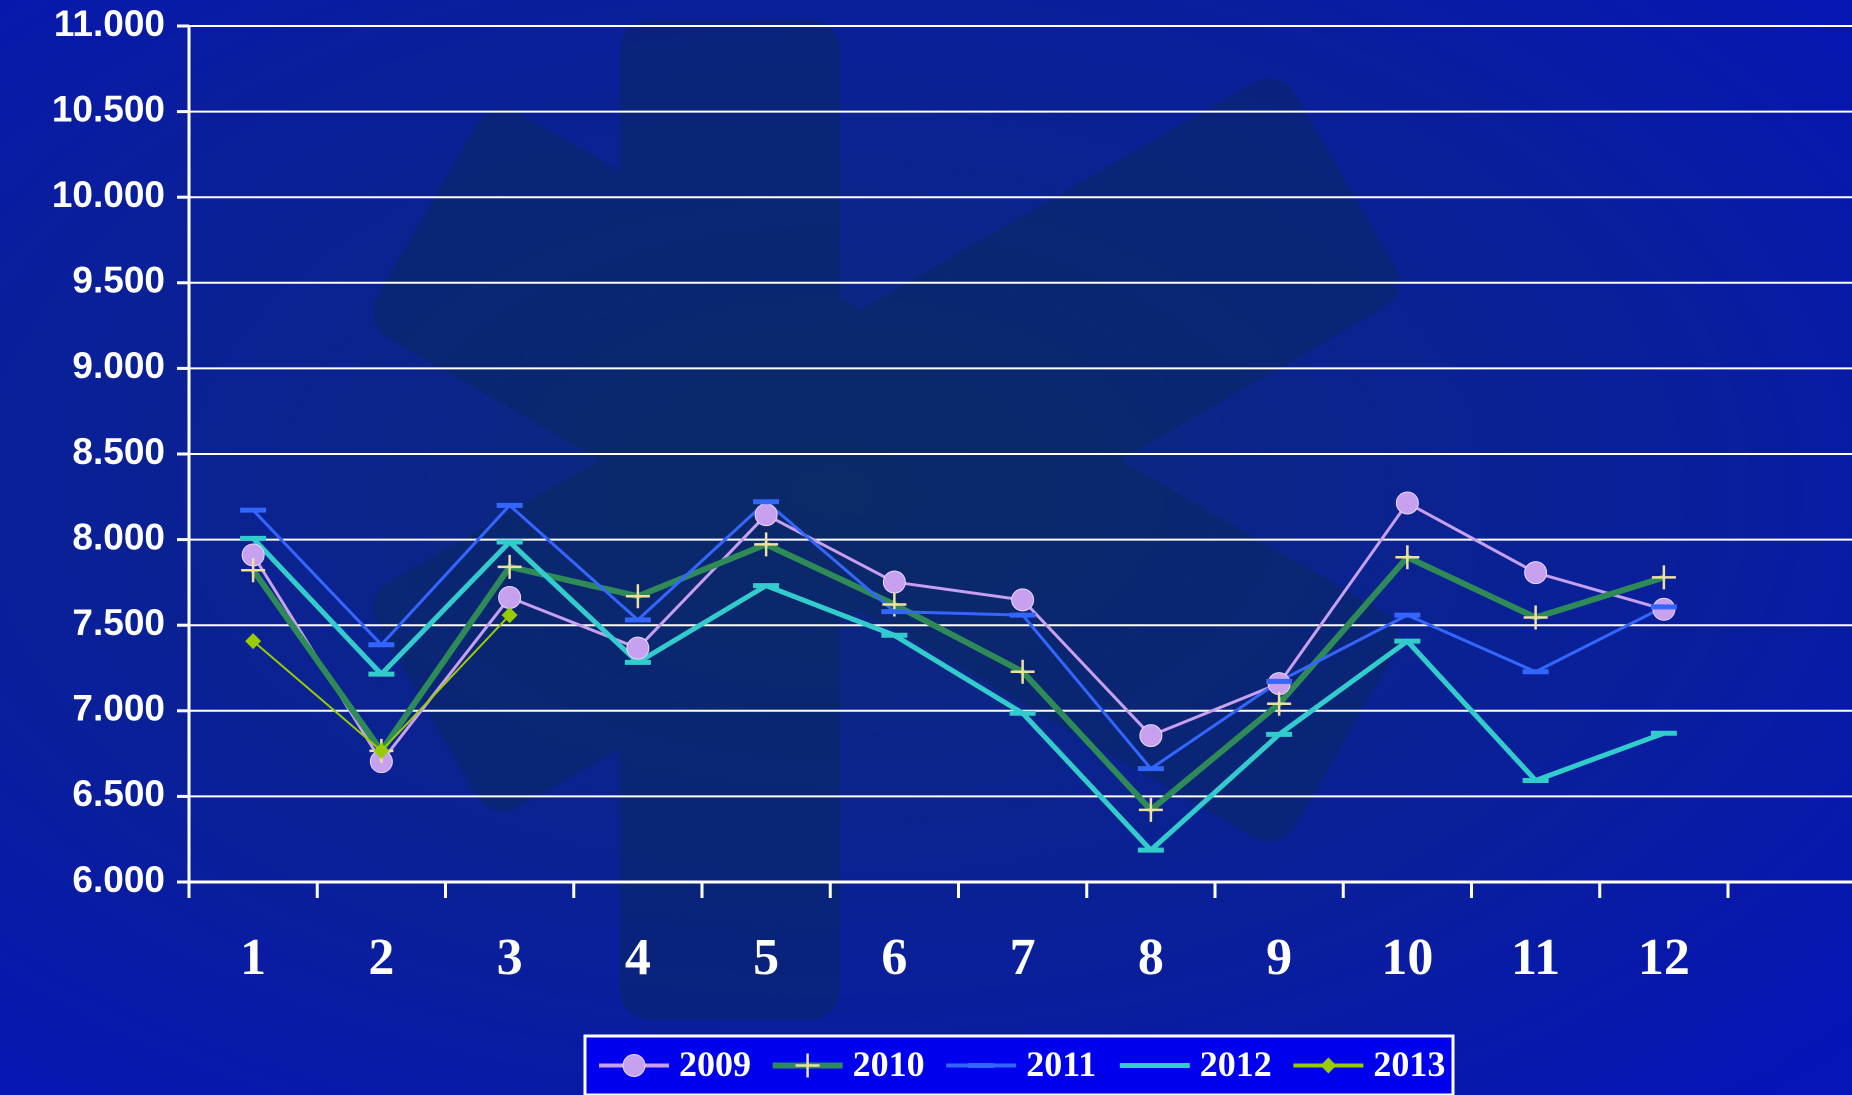 The image size is (1852, 1095). What do you see at coordinates (1023, 957) in the screenshot?
I see `x-tick-label: 7` at bounding box center [1023, 957].